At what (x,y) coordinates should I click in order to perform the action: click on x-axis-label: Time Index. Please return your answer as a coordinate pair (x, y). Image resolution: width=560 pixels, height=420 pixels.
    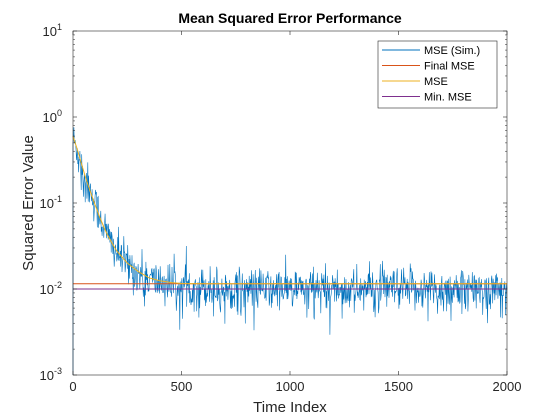
    Looking at the image, I should click on (290, 407).